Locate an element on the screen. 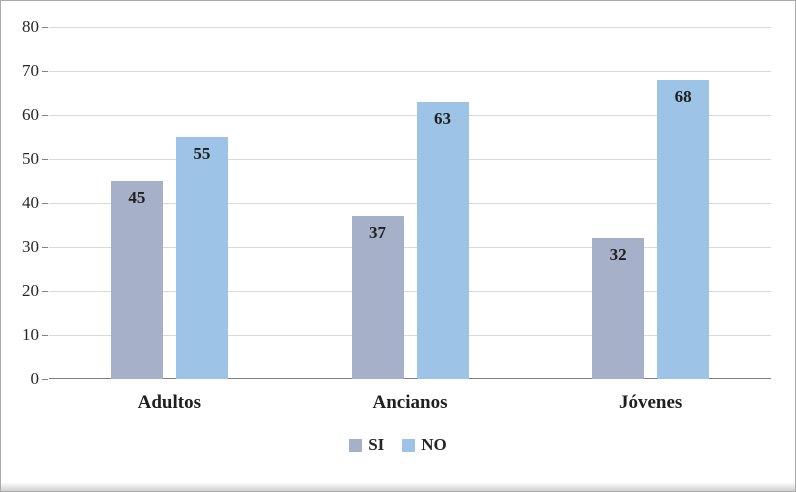 The image size is (796, 492). bar-value-label: 37 is located at coordinates (377, 233).